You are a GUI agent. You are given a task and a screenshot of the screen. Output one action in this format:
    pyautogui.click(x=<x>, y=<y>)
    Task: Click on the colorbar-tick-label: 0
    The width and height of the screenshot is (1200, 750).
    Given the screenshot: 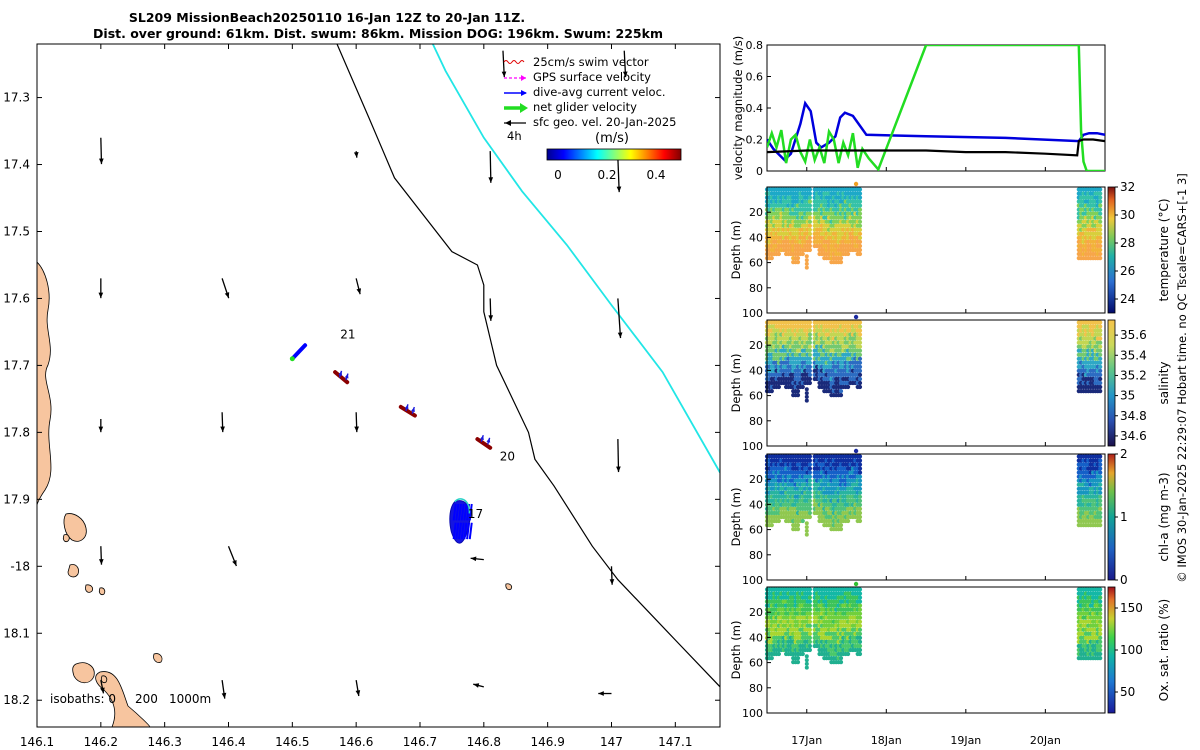 What is the action you would take?
    pyautogui.click(x=1124, y=580)
    